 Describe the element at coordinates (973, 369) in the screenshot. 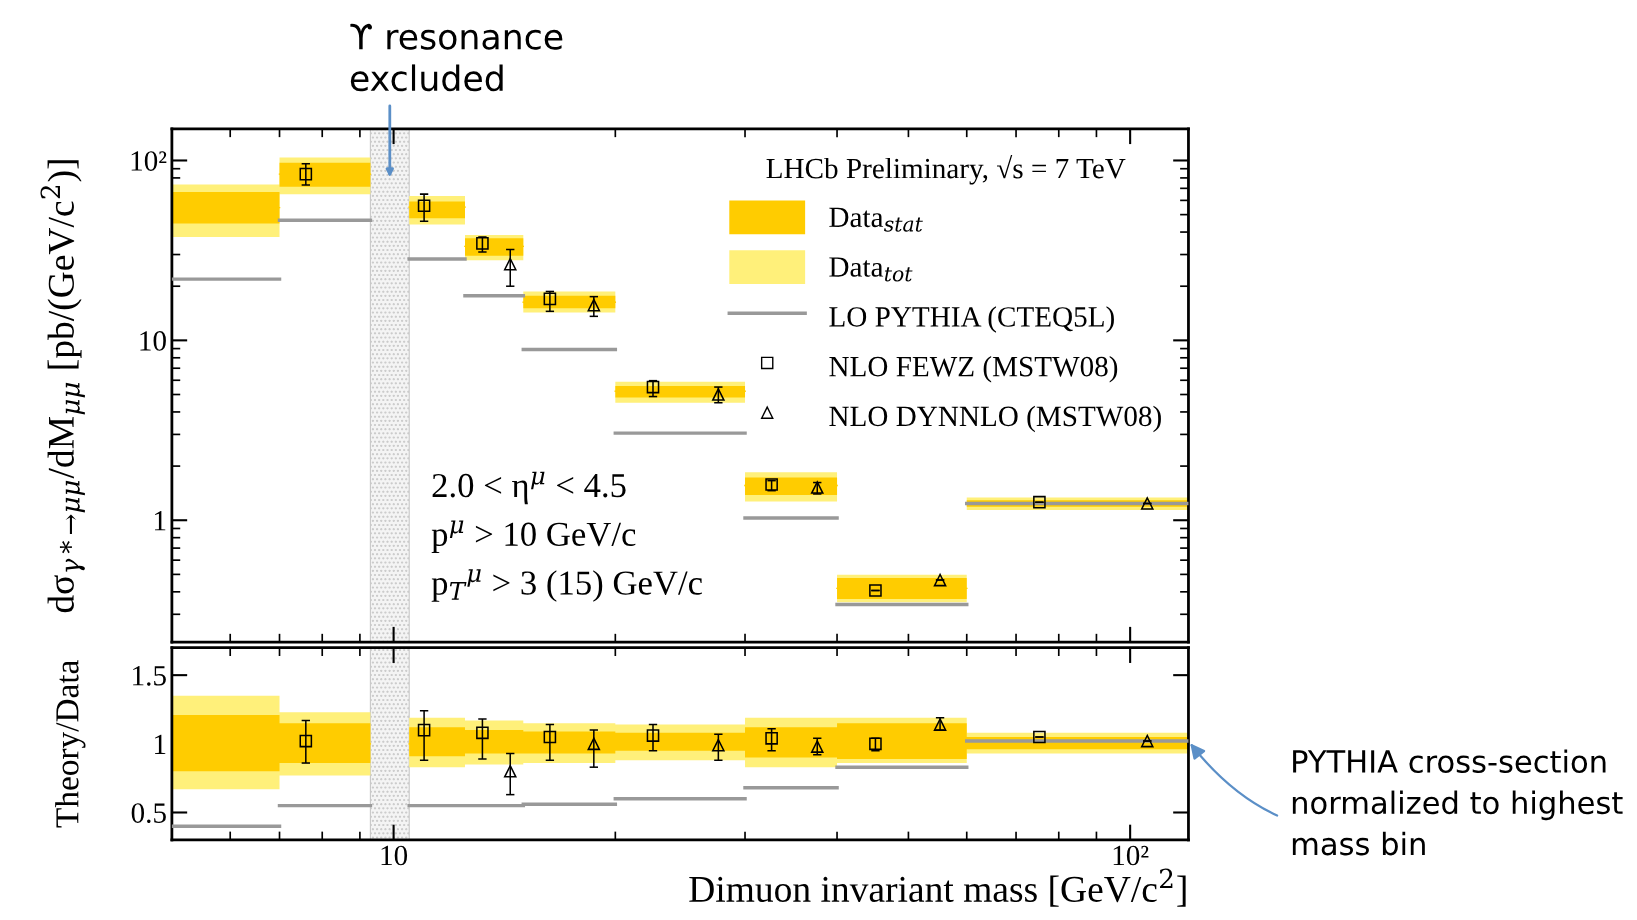

I see `legend-label: NLO FEWZ (MSTW08)` at that location.